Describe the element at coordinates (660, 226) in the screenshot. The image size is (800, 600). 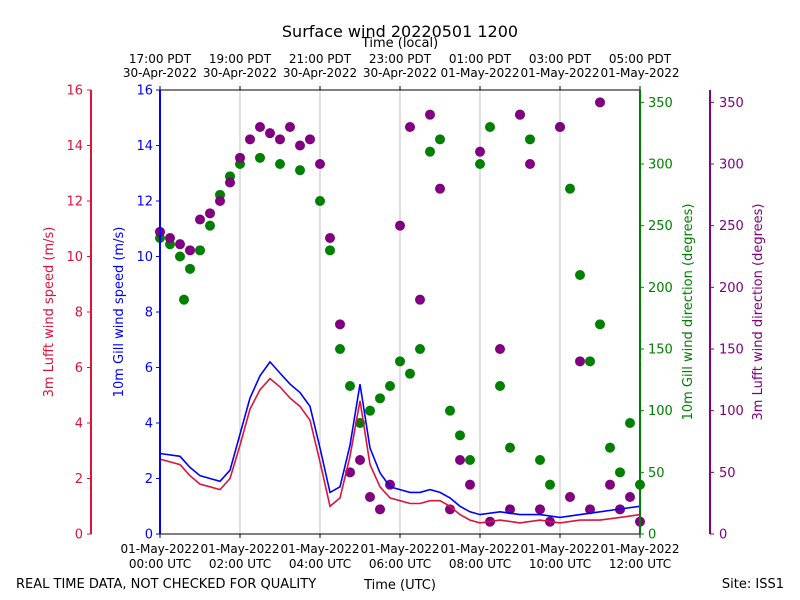
I see `gill-direction-tick-label: 250` at that location.